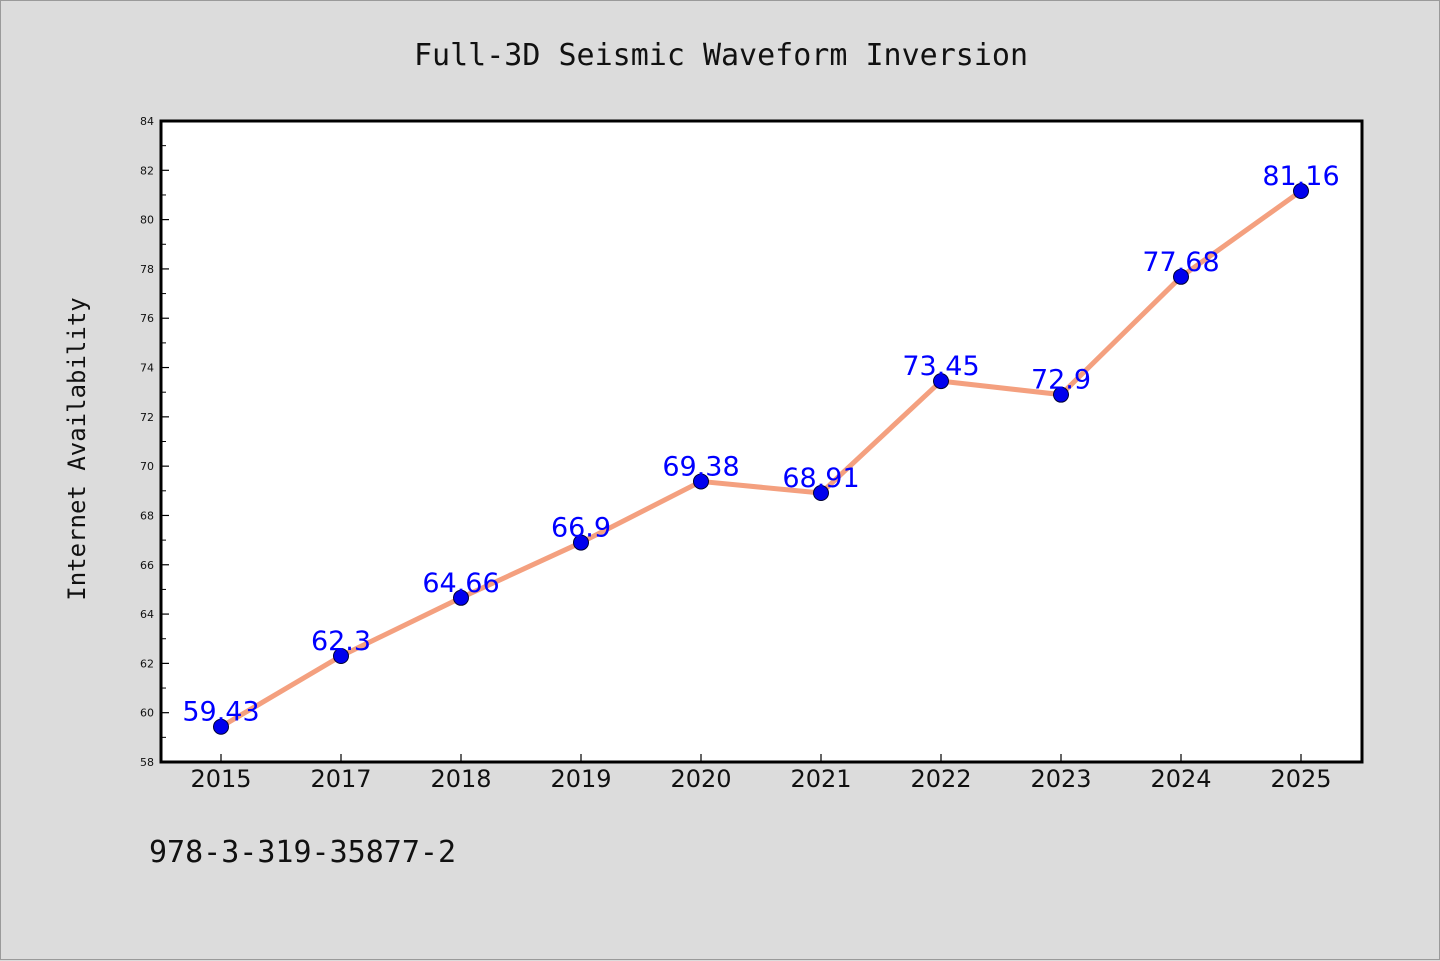 This screenshot has width=1440, height=961. I want to click on x-tick-label: 2019, so click(580, 779).